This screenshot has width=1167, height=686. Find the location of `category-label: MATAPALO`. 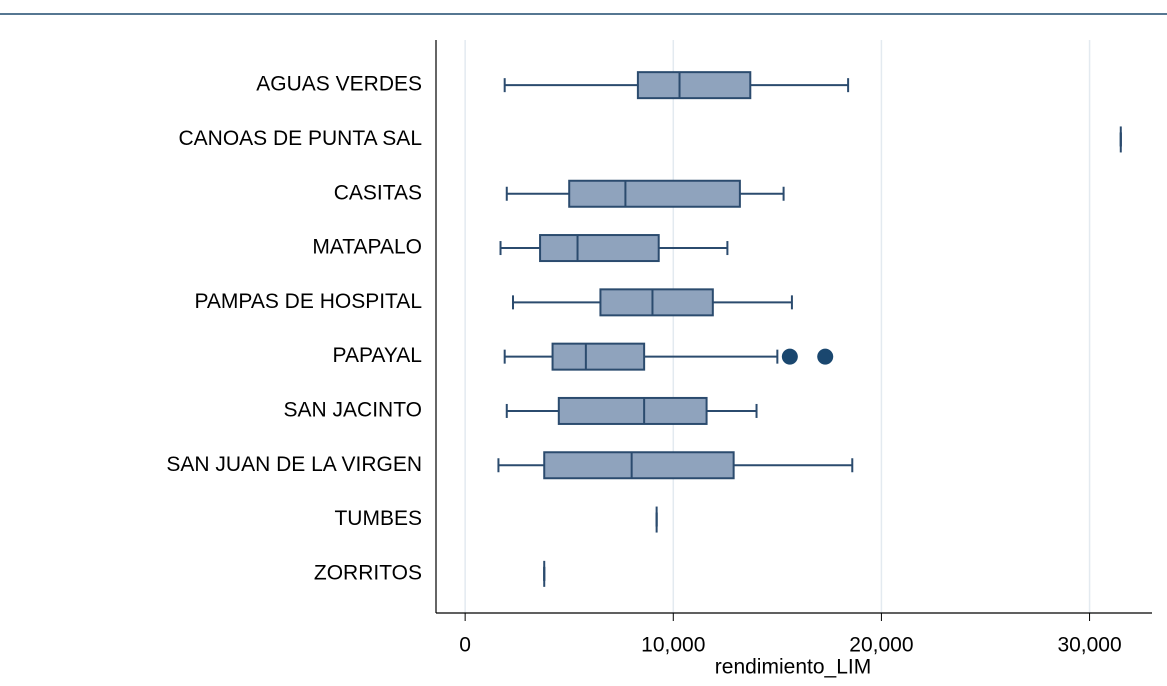

category-label: MATAPALO is located at coordinates (367, 247).